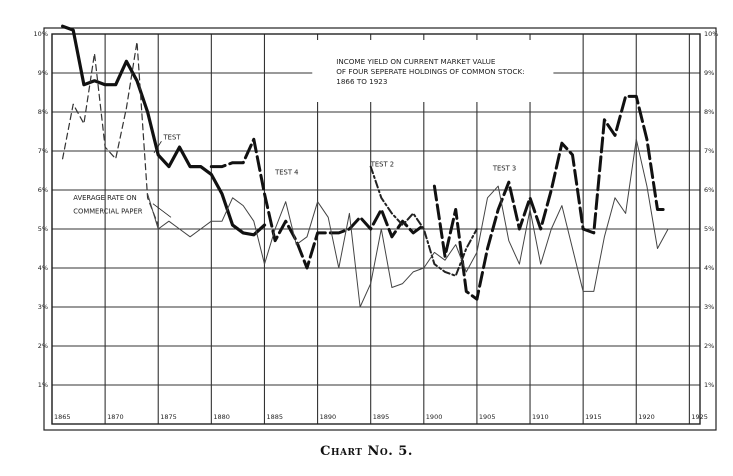 The image size is (733, 476). I want to click on x-tick-label: 1910, so click(540, 417).